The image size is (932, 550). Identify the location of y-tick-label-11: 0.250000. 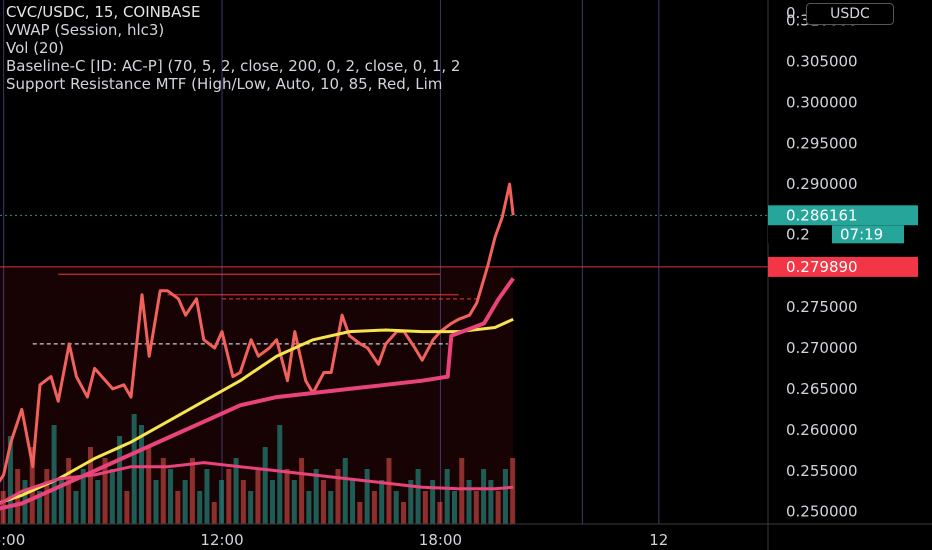
(822, 512).